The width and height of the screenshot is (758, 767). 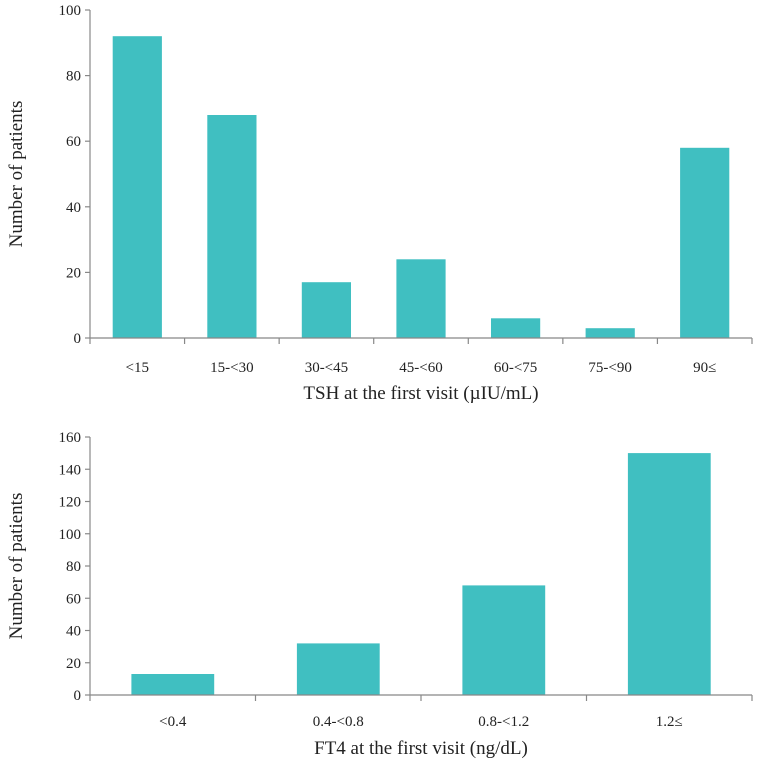 I want to click on x-axis-label: FT4 at the first visit (ng/dL), so click(x=421, y=748).